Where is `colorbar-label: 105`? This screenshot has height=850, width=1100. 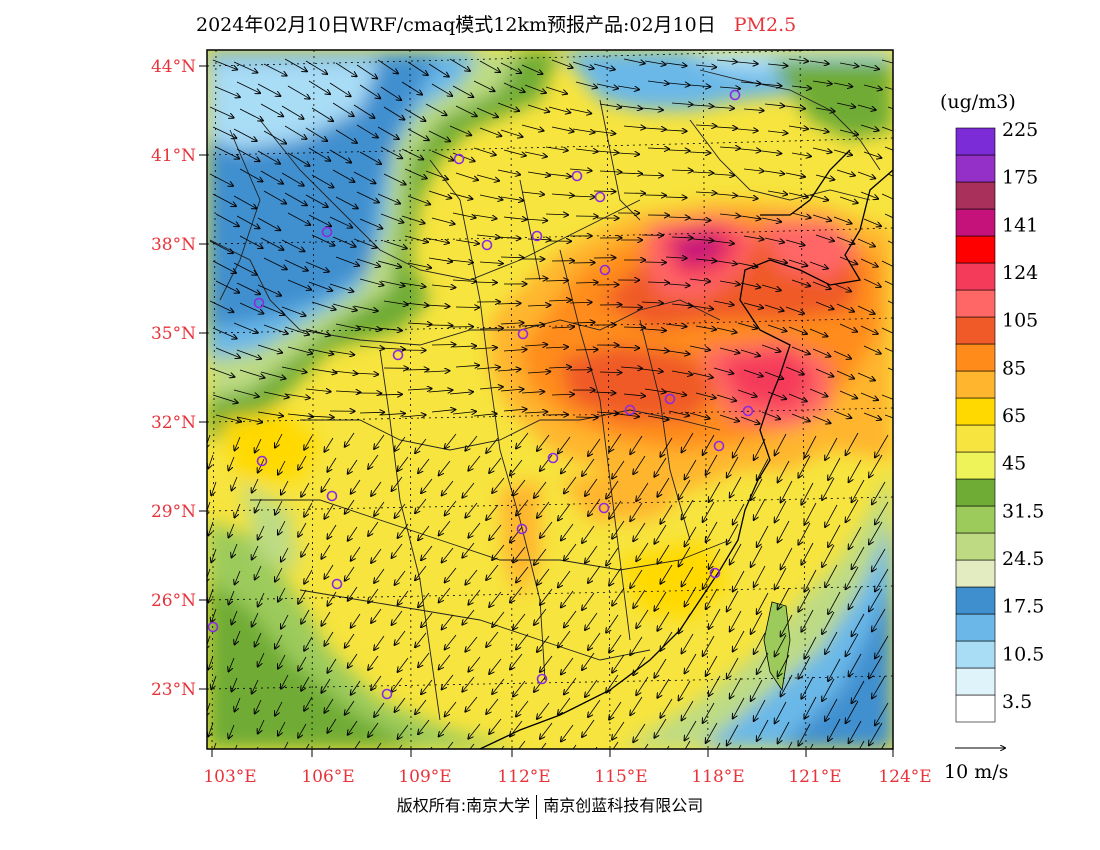
colorbar-label: 105 is located at coordinates (1020, 321).